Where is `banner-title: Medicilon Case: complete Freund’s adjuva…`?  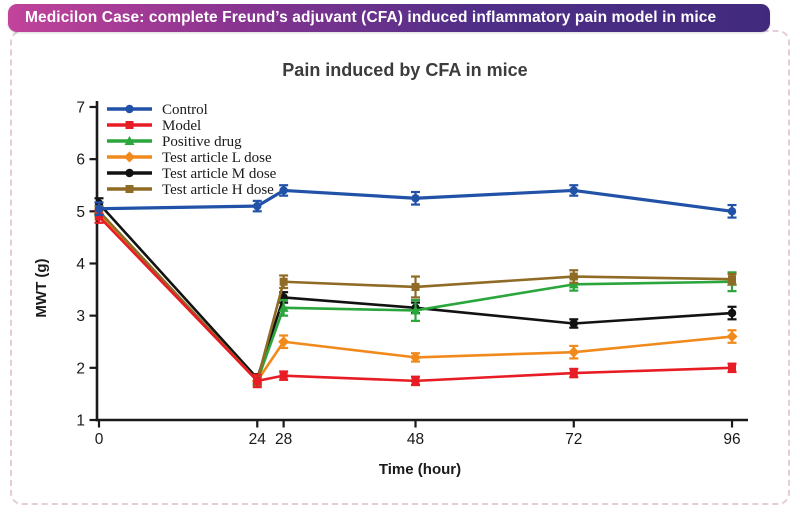
banner-title: Medicilon Case: complete Freund’s adjuva… is located at coordinates (371, 17).